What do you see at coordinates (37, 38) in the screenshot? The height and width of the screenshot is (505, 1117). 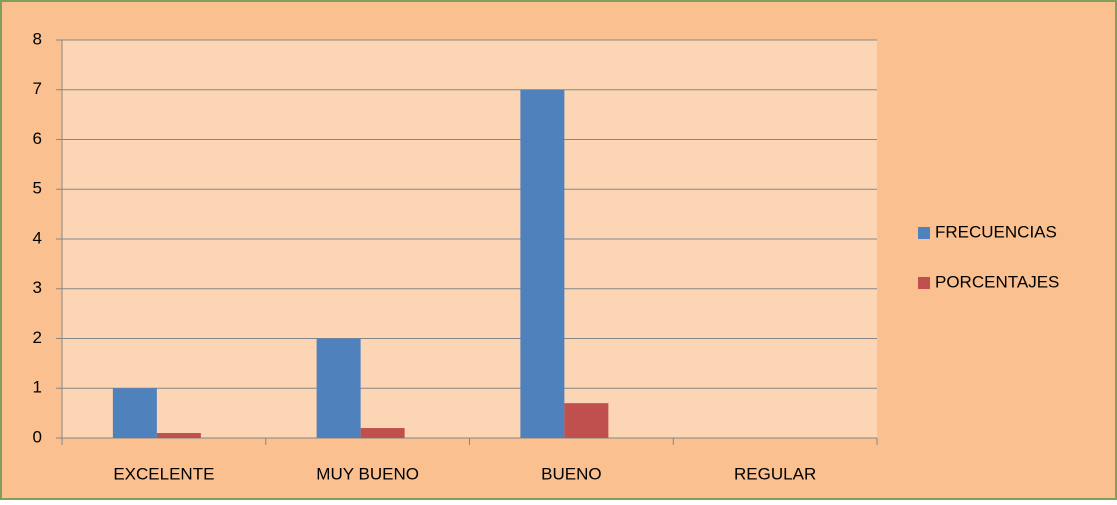 I see `y-tick-label: 8` at bounding box center [37, 38].